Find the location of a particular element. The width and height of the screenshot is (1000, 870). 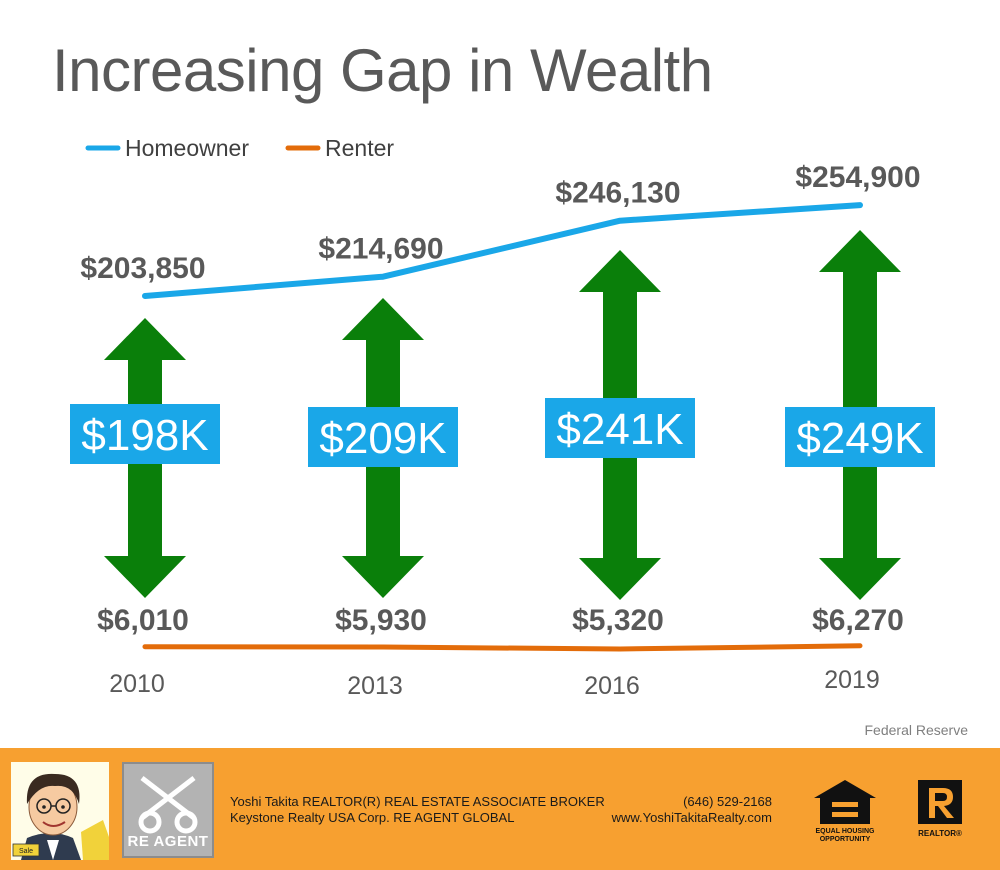

gap-value-label: $198K is located at coordinates (144, 435).